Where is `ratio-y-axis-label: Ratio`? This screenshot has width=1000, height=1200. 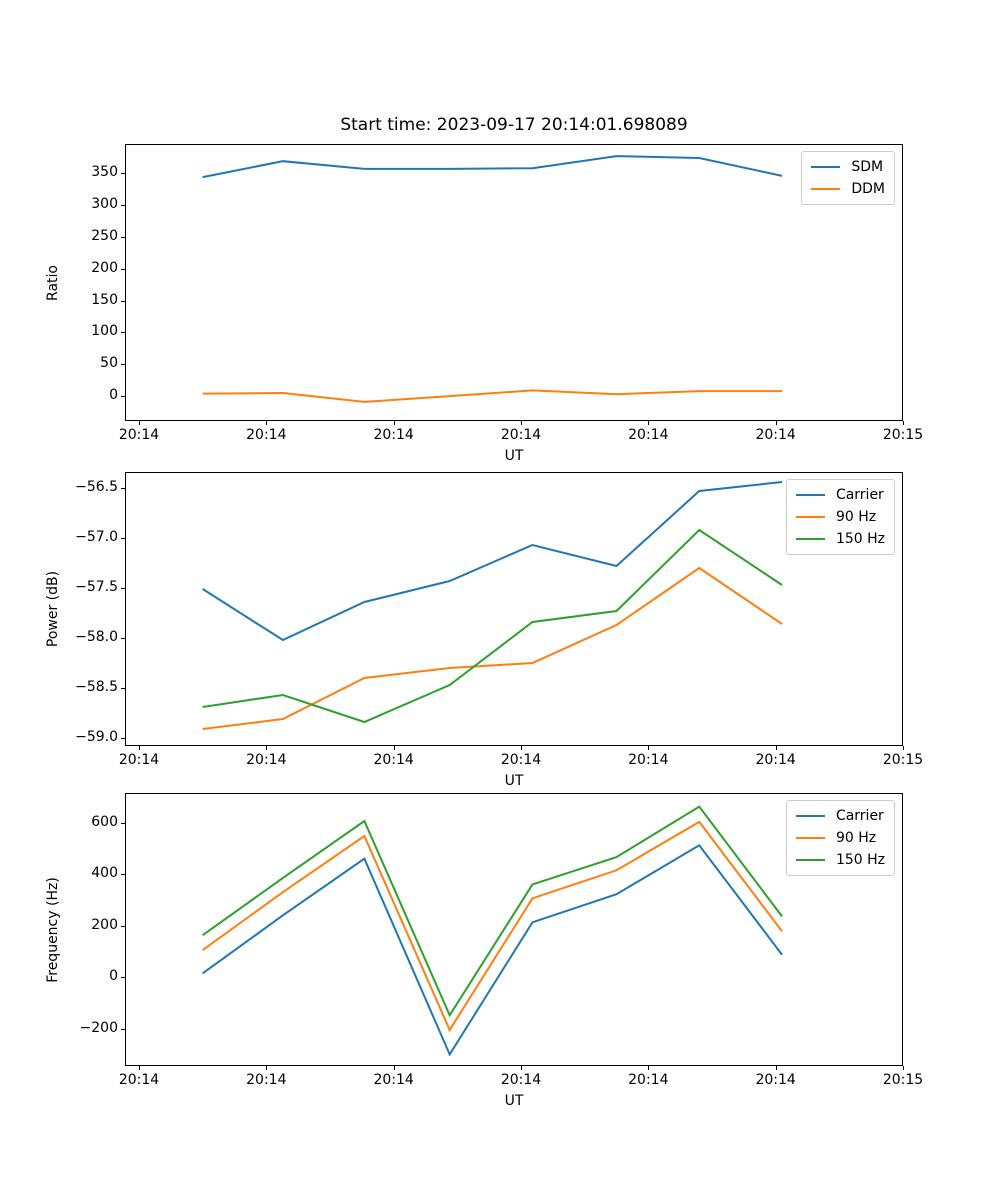 ratio-y-axis-label: Ratio is located at coordinates (53, 282).